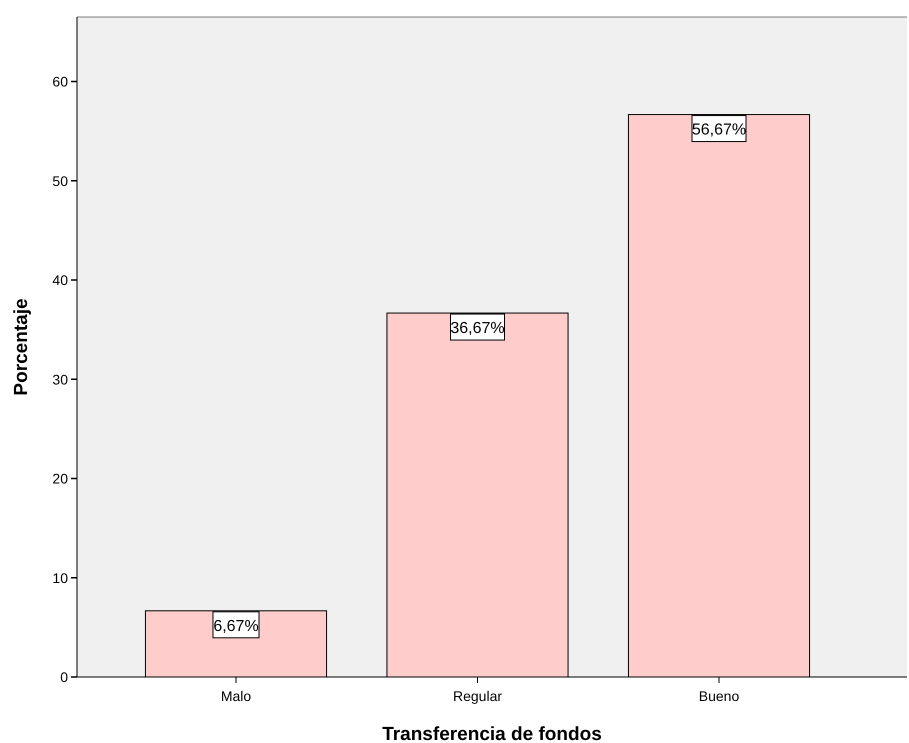  Describe the element at coordinates (60, 82) in the screenshot. I see `y-tick-label: 60` at that location.